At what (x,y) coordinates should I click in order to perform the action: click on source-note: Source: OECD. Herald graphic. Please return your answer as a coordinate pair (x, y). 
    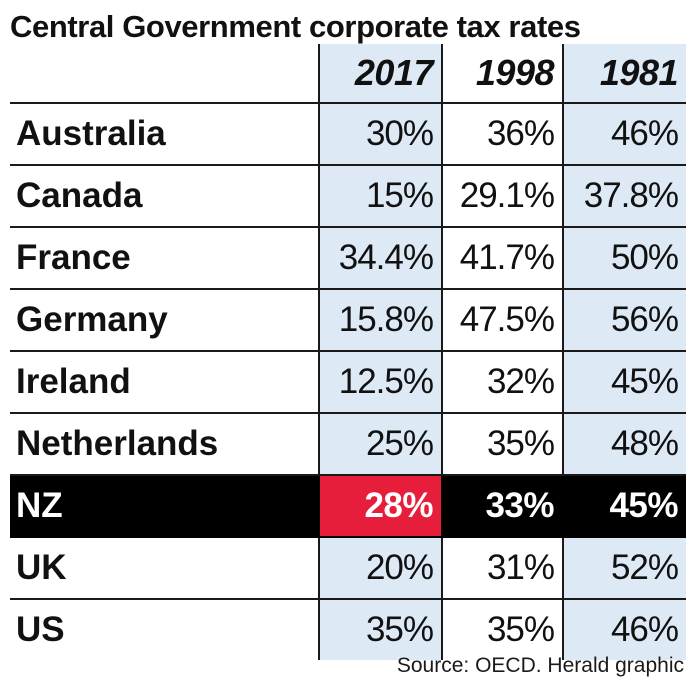
    Looking at the image, I should click on (540, 665).